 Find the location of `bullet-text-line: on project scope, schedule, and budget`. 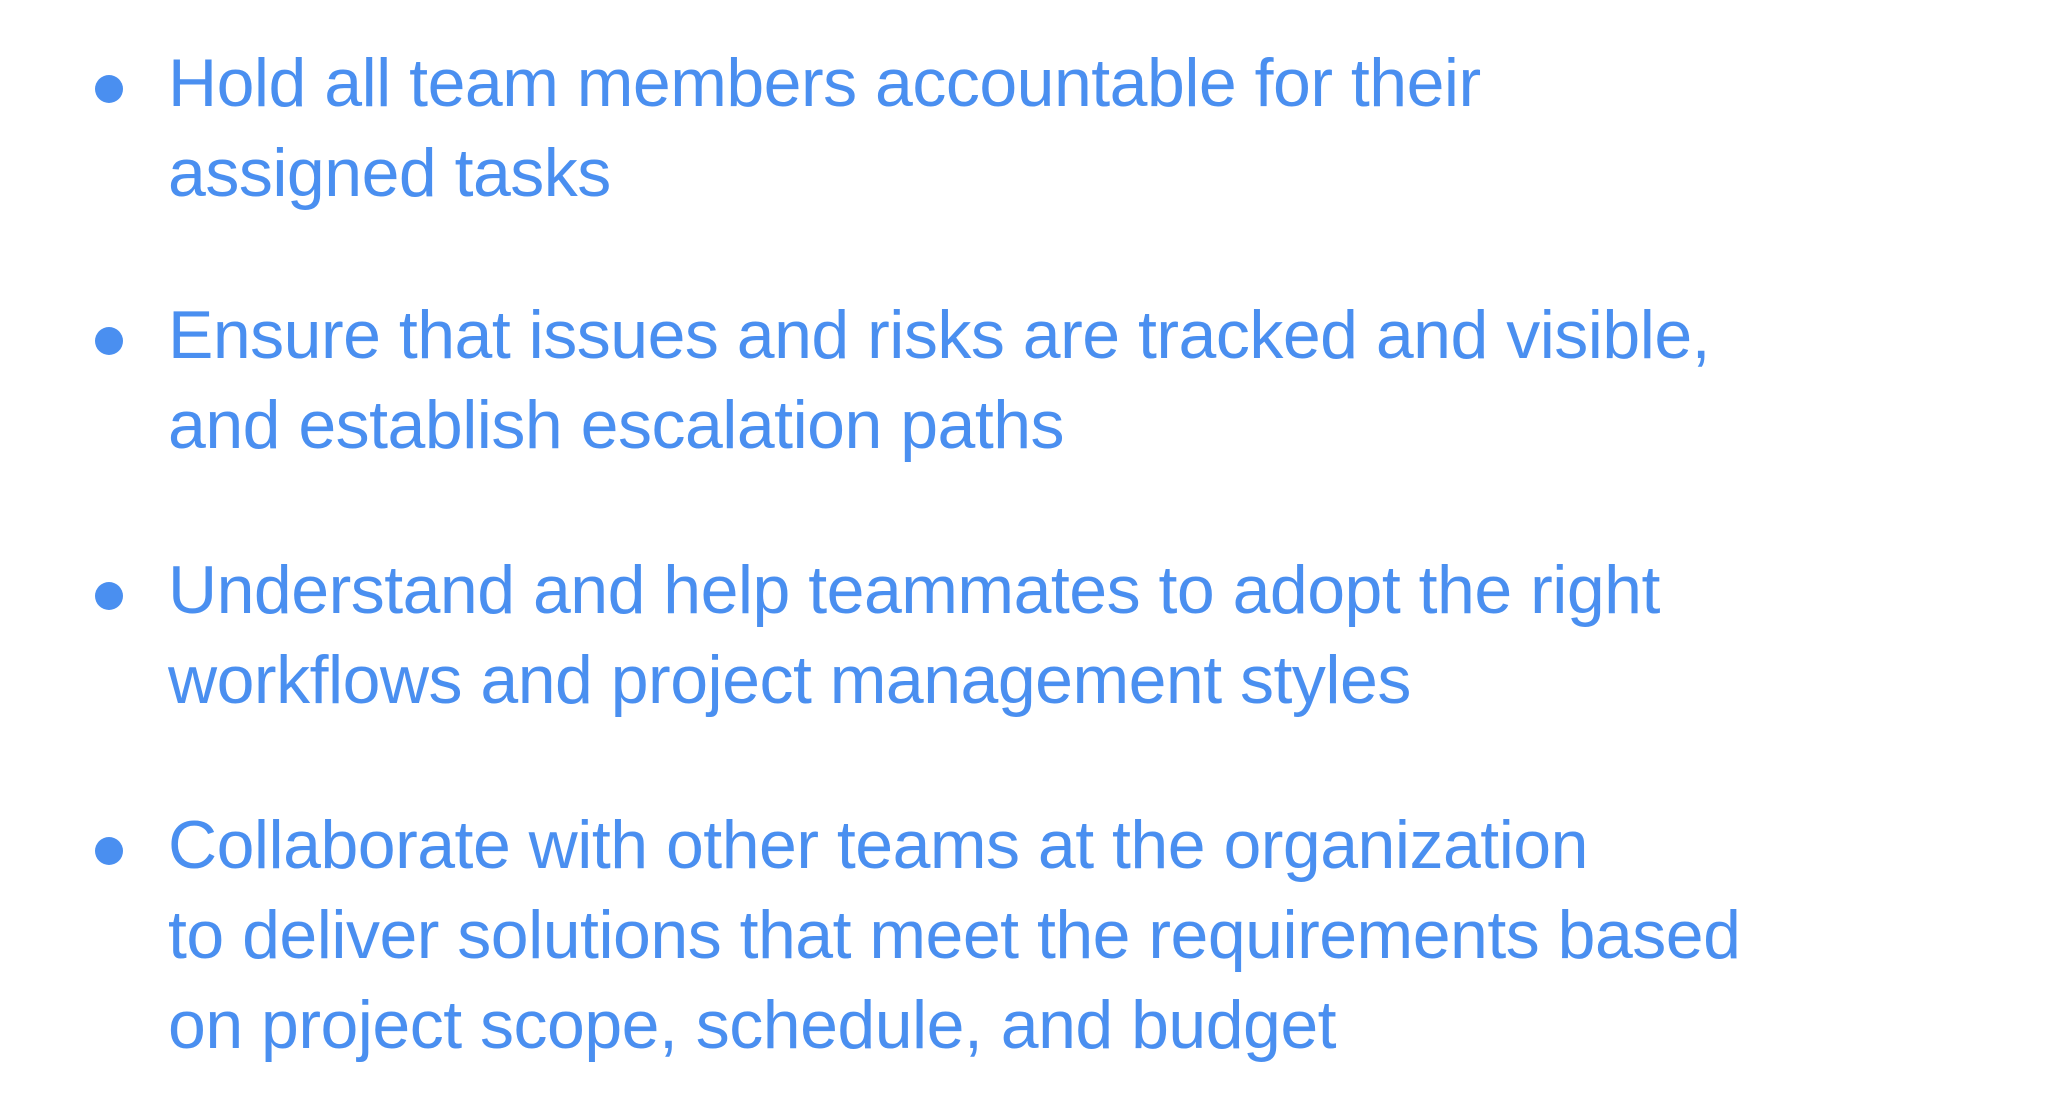

bullet-text-line: on project scope, schedule, and budget is located at coordinates (752, 1025).